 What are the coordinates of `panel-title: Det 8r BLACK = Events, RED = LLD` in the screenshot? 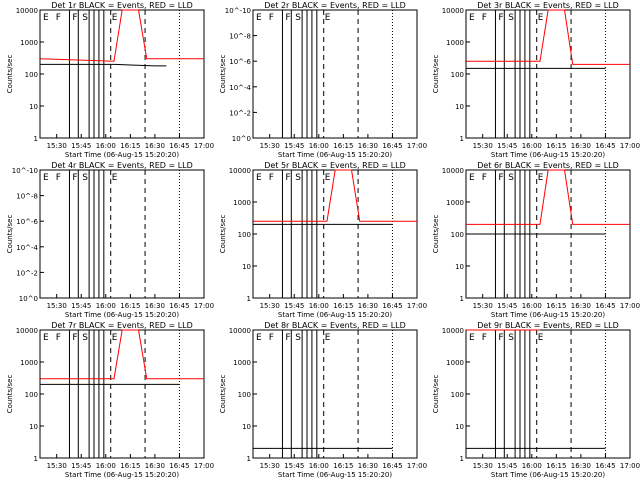 It's located at (335, 325).